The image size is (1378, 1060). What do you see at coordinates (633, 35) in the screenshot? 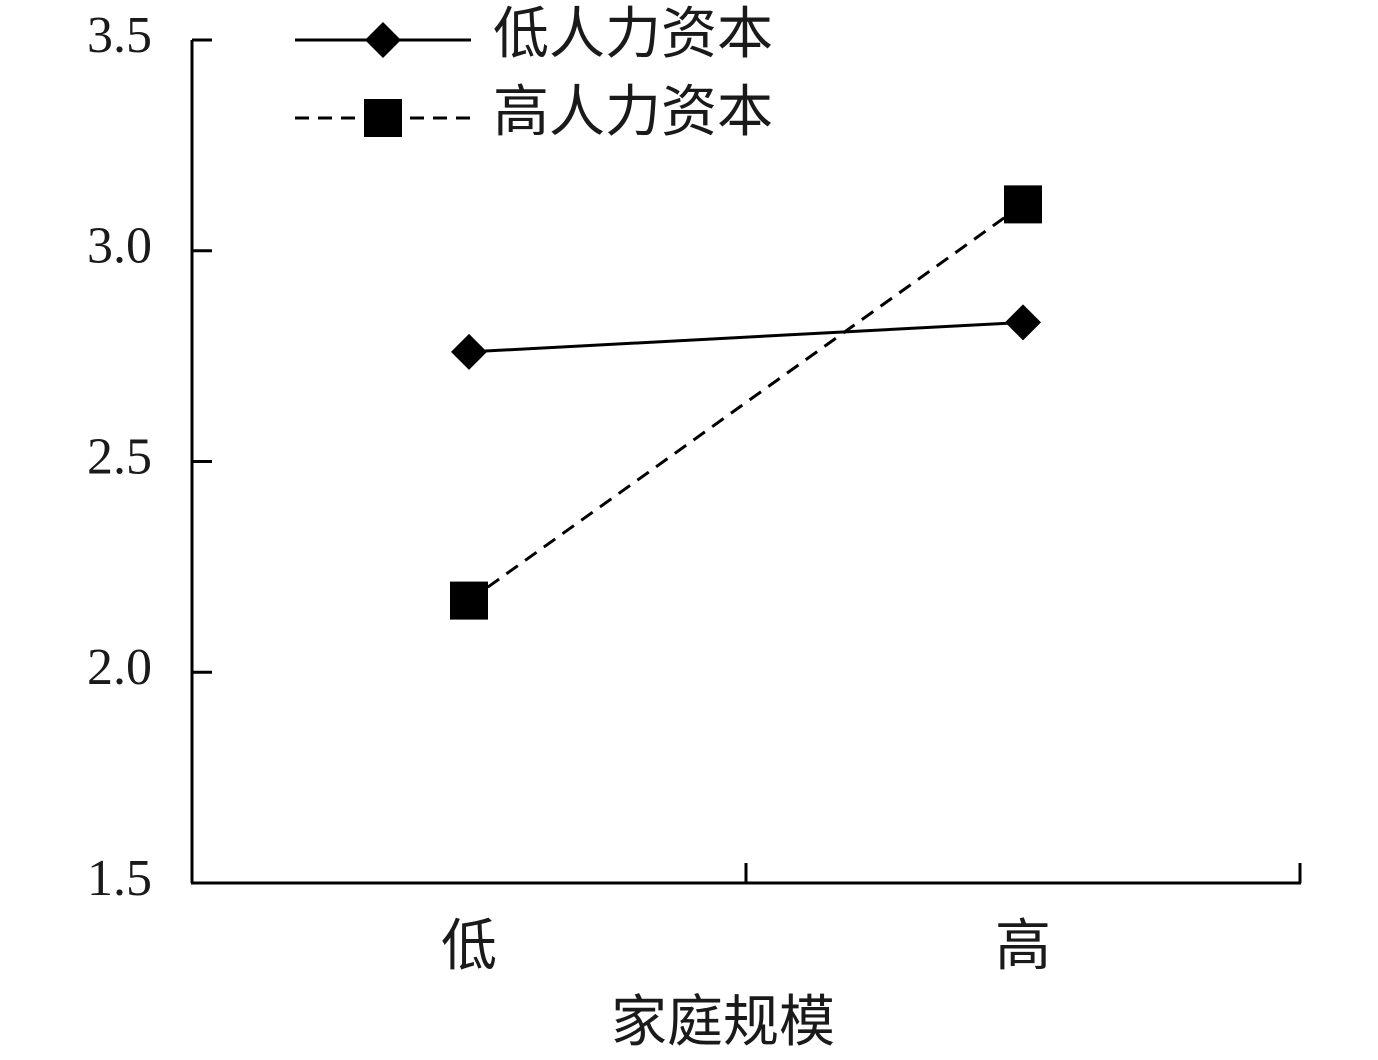
I see `legend-label: 低人力资本` at bounding box center [633, 35].